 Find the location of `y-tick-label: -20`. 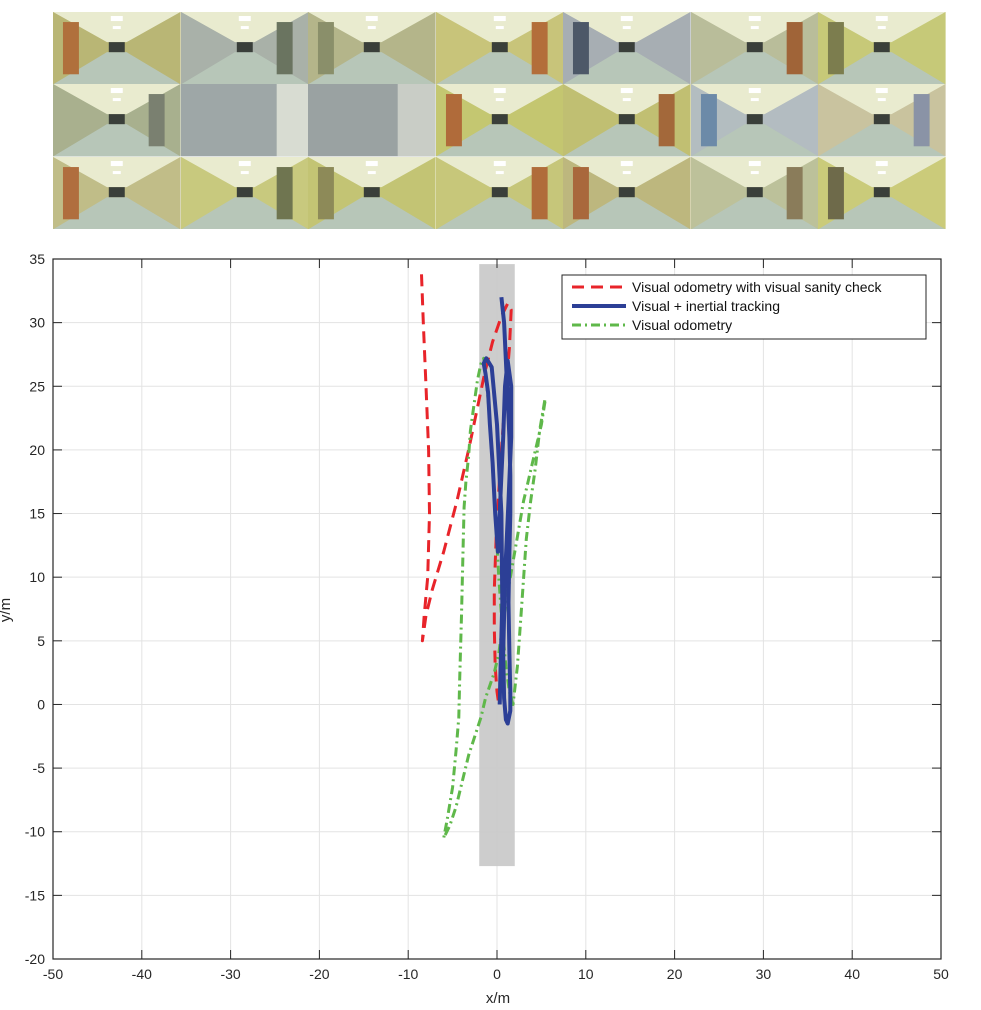

y-tick-label: -20 is located at coordinates (35, 959).